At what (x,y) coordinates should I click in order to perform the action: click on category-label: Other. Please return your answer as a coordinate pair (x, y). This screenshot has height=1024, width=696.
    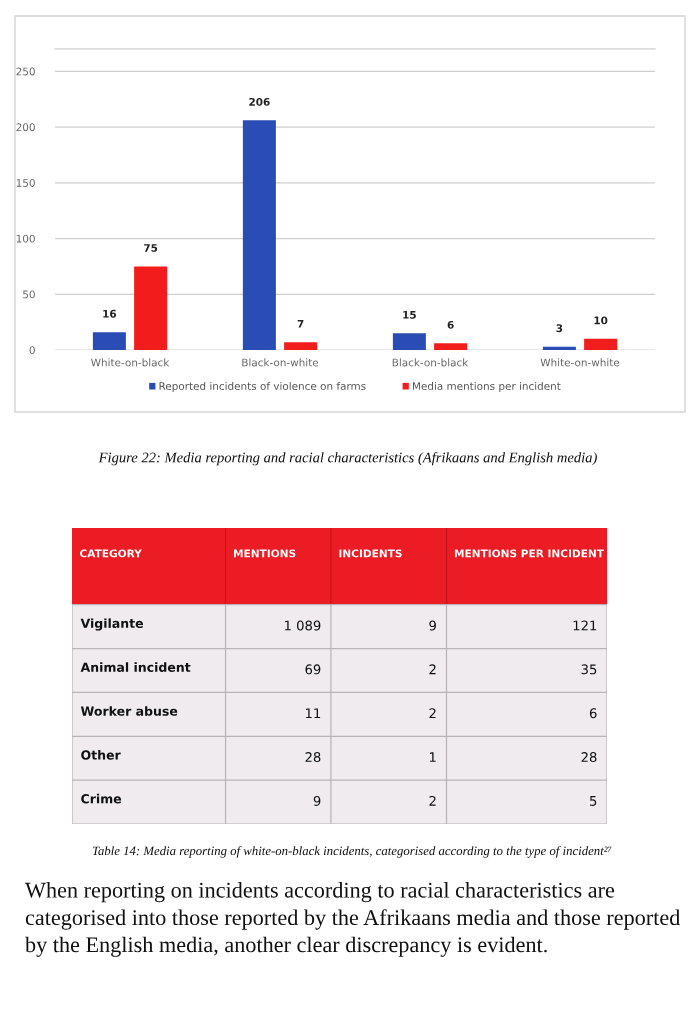
    Looking at the image, I should click on (101, 754).